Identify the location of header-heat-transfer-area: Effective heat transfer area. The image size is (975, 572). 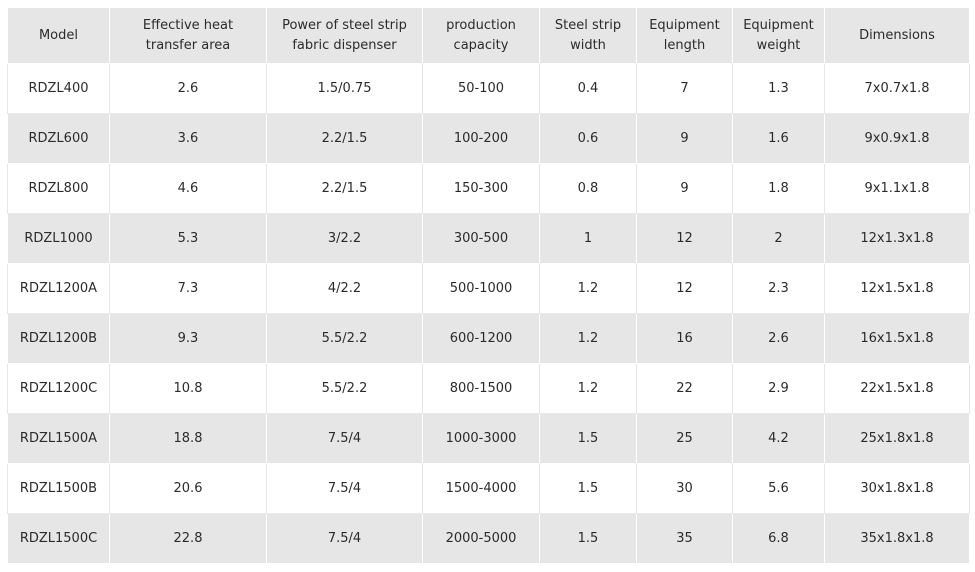
(188, 35).